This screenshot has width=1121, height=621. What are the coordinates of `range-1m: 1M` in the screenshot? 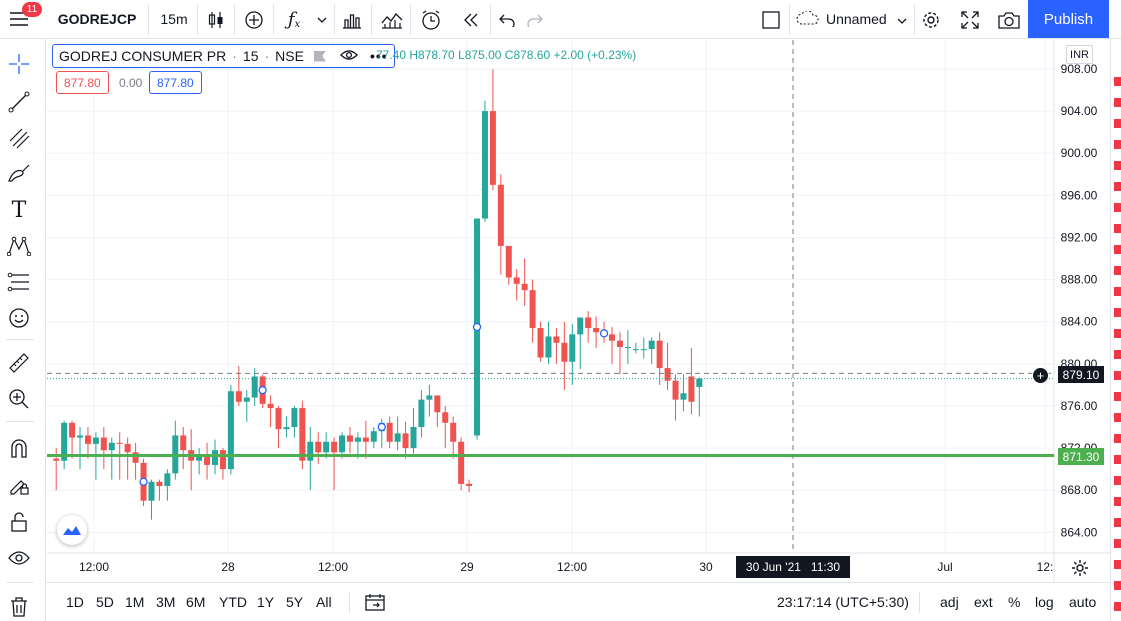 It's located at (135, 602).